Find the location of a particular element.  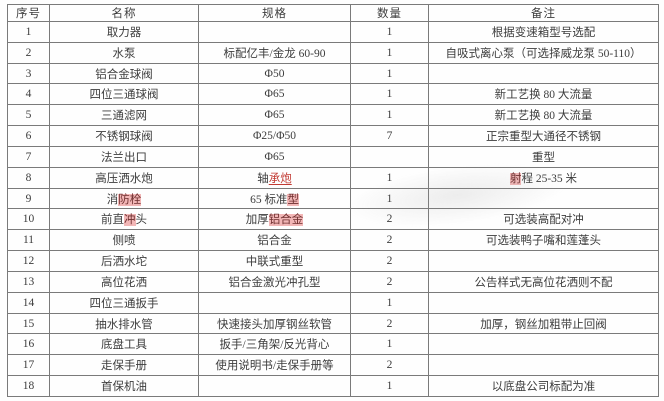

cell-note: 加厚，钢丝加粗带止回阀 is located at coordinates (543, 323).